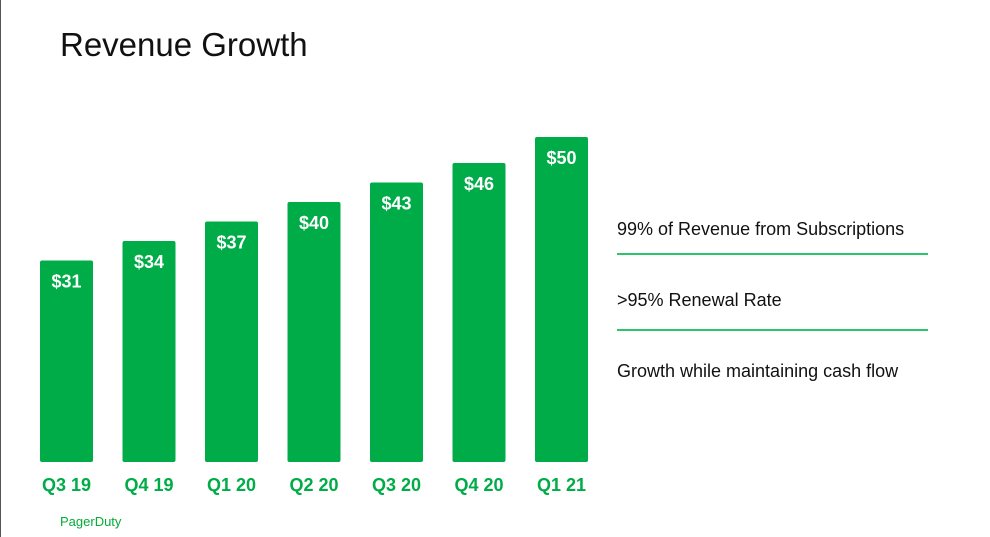 The width and height of the screenshot is (990, 537). I want to click on pagerduty-logo: PagerDuty, so click(91, 521).